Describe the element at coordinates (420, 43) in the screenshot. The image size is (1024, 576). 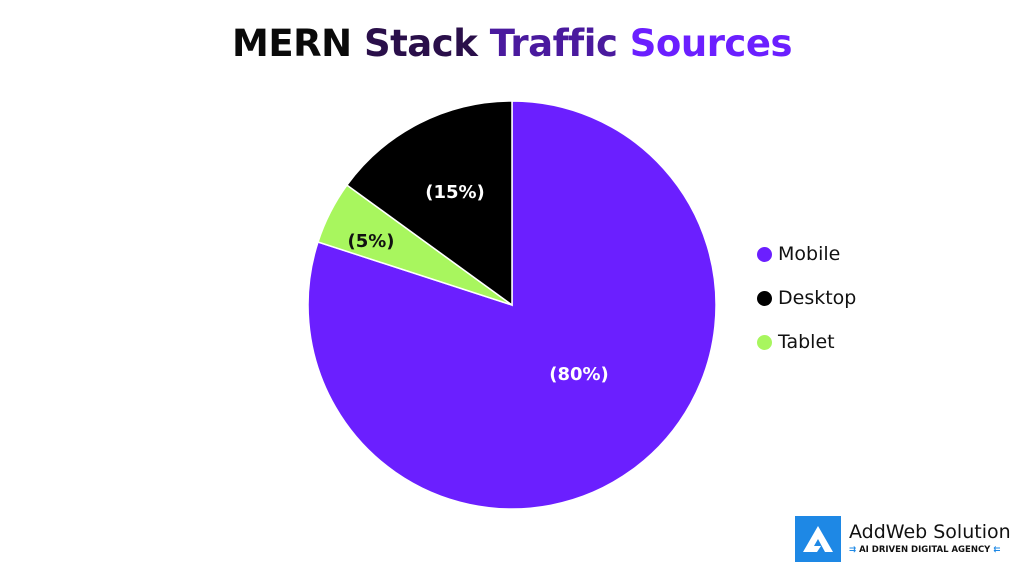
I see `title-word-2: Stack` at that location.